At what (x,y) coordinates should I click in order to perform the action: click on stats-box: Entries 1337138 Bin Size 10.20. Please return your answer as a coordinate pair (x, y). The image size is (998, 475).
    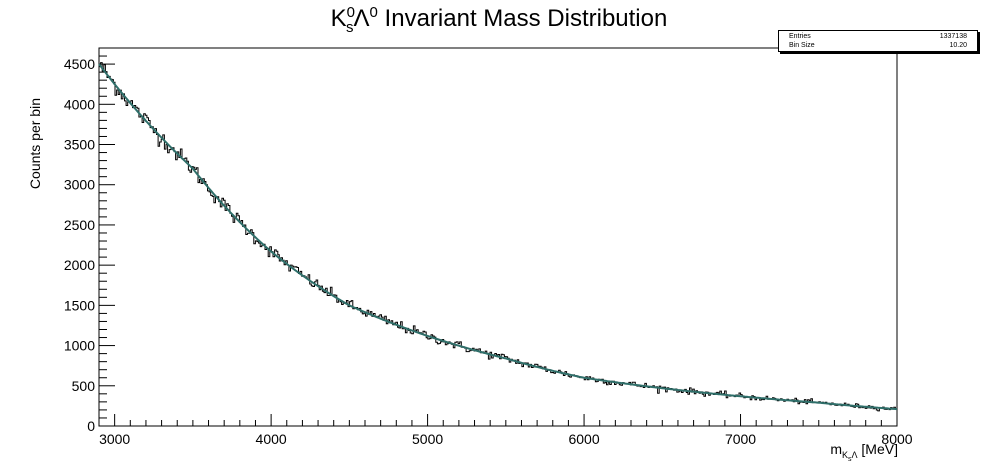
    Looking at the image, I should click on (878, 41).